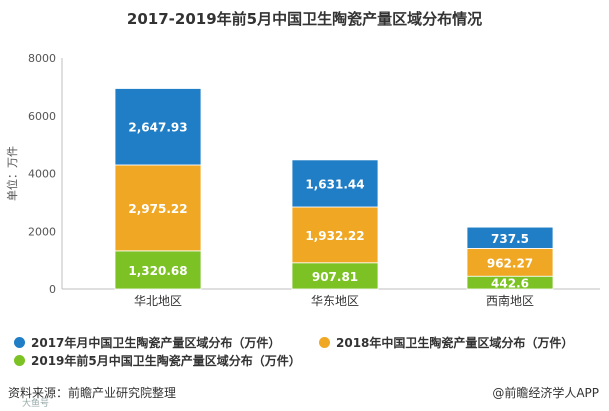 The height and width of the screenshot is (411, 609). Describe the element at coordinates (158, 301) in the screenshot. I see `x-tick-label: 华北地区` at that location.